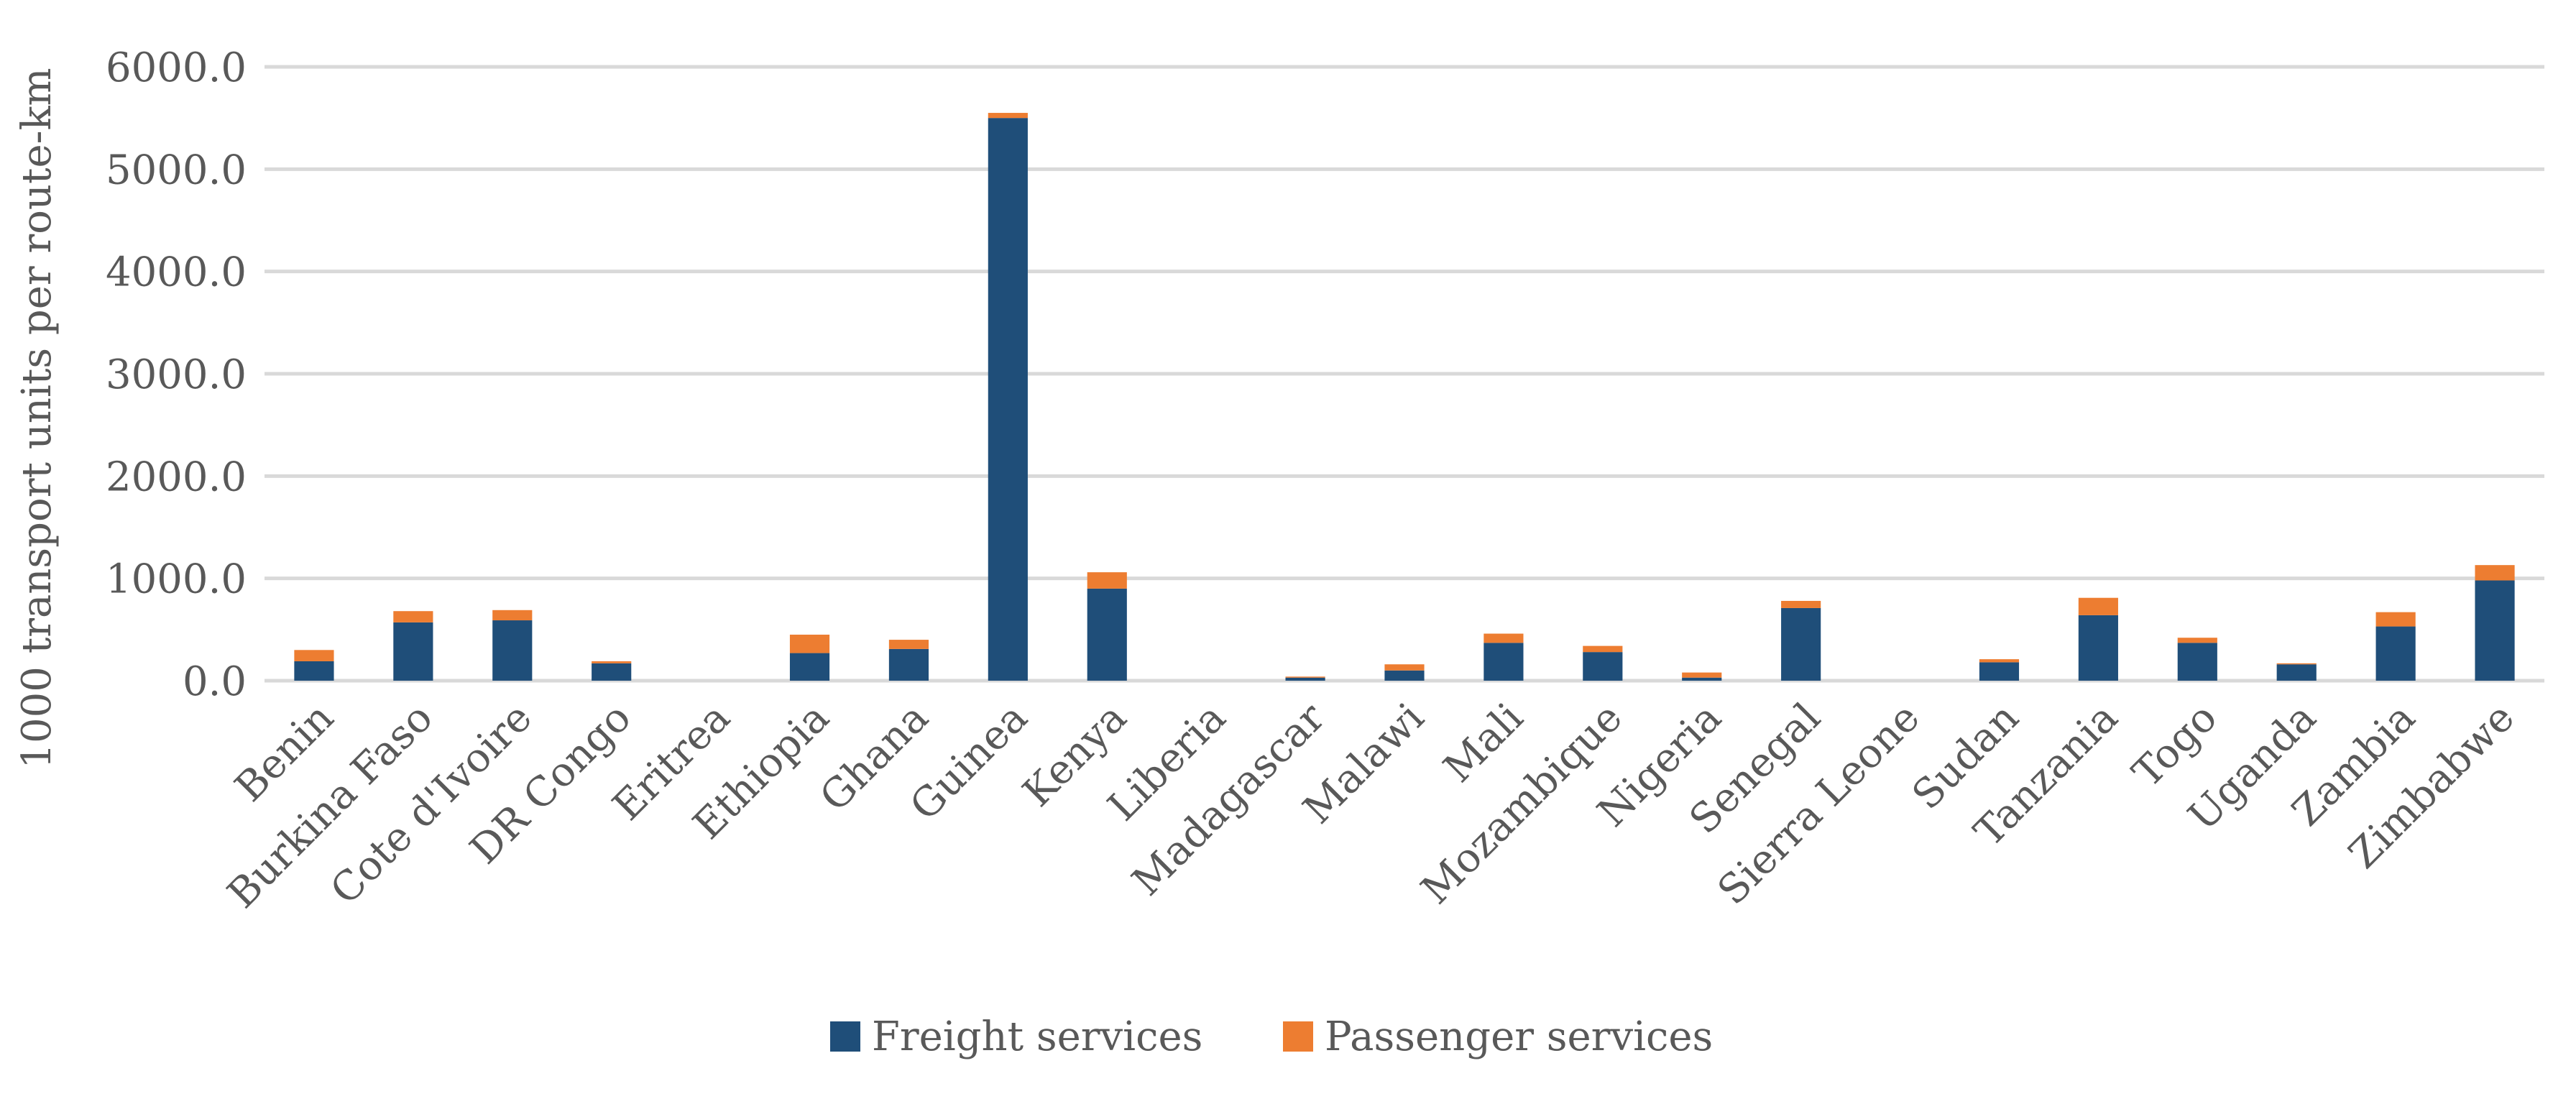 Image resolution: width=2576 pixels, height=1094 pixels. I want to click on y-tick-label: 5000.0, so click(176, 170).